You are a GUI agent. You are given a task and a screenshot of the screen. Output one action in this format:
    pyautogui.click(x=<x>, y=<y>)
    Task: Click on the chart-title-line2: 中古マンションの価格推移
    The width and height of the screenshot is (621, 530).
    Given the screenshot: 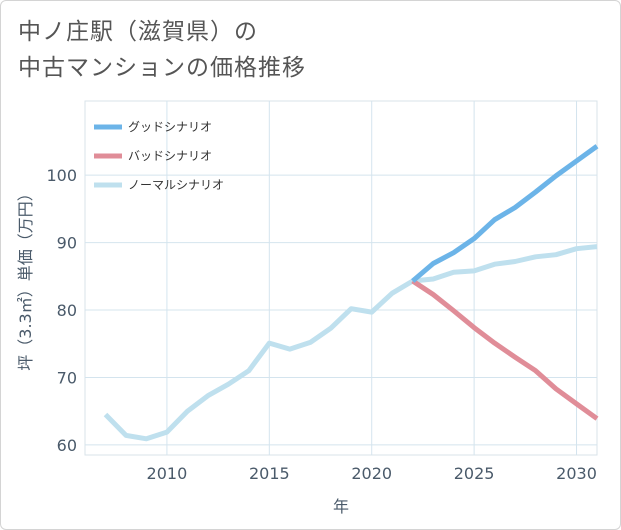 What is the action you would take?
    pyautogui.click(x=162, y=68)
    